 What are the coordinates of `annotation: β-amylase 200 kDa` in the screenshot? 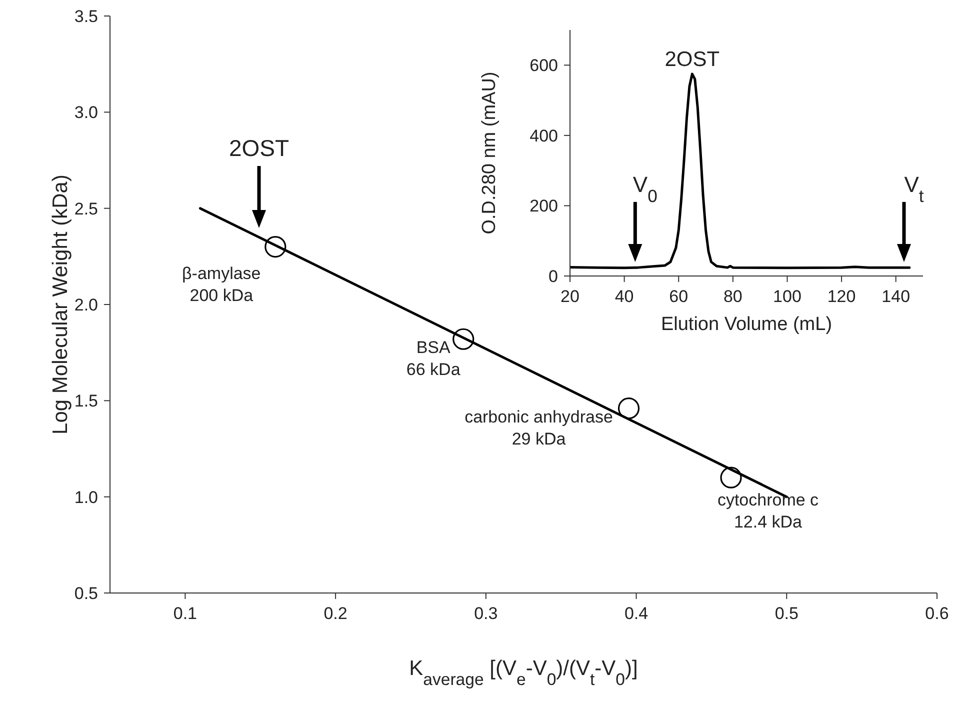 It's located at (221, 284).